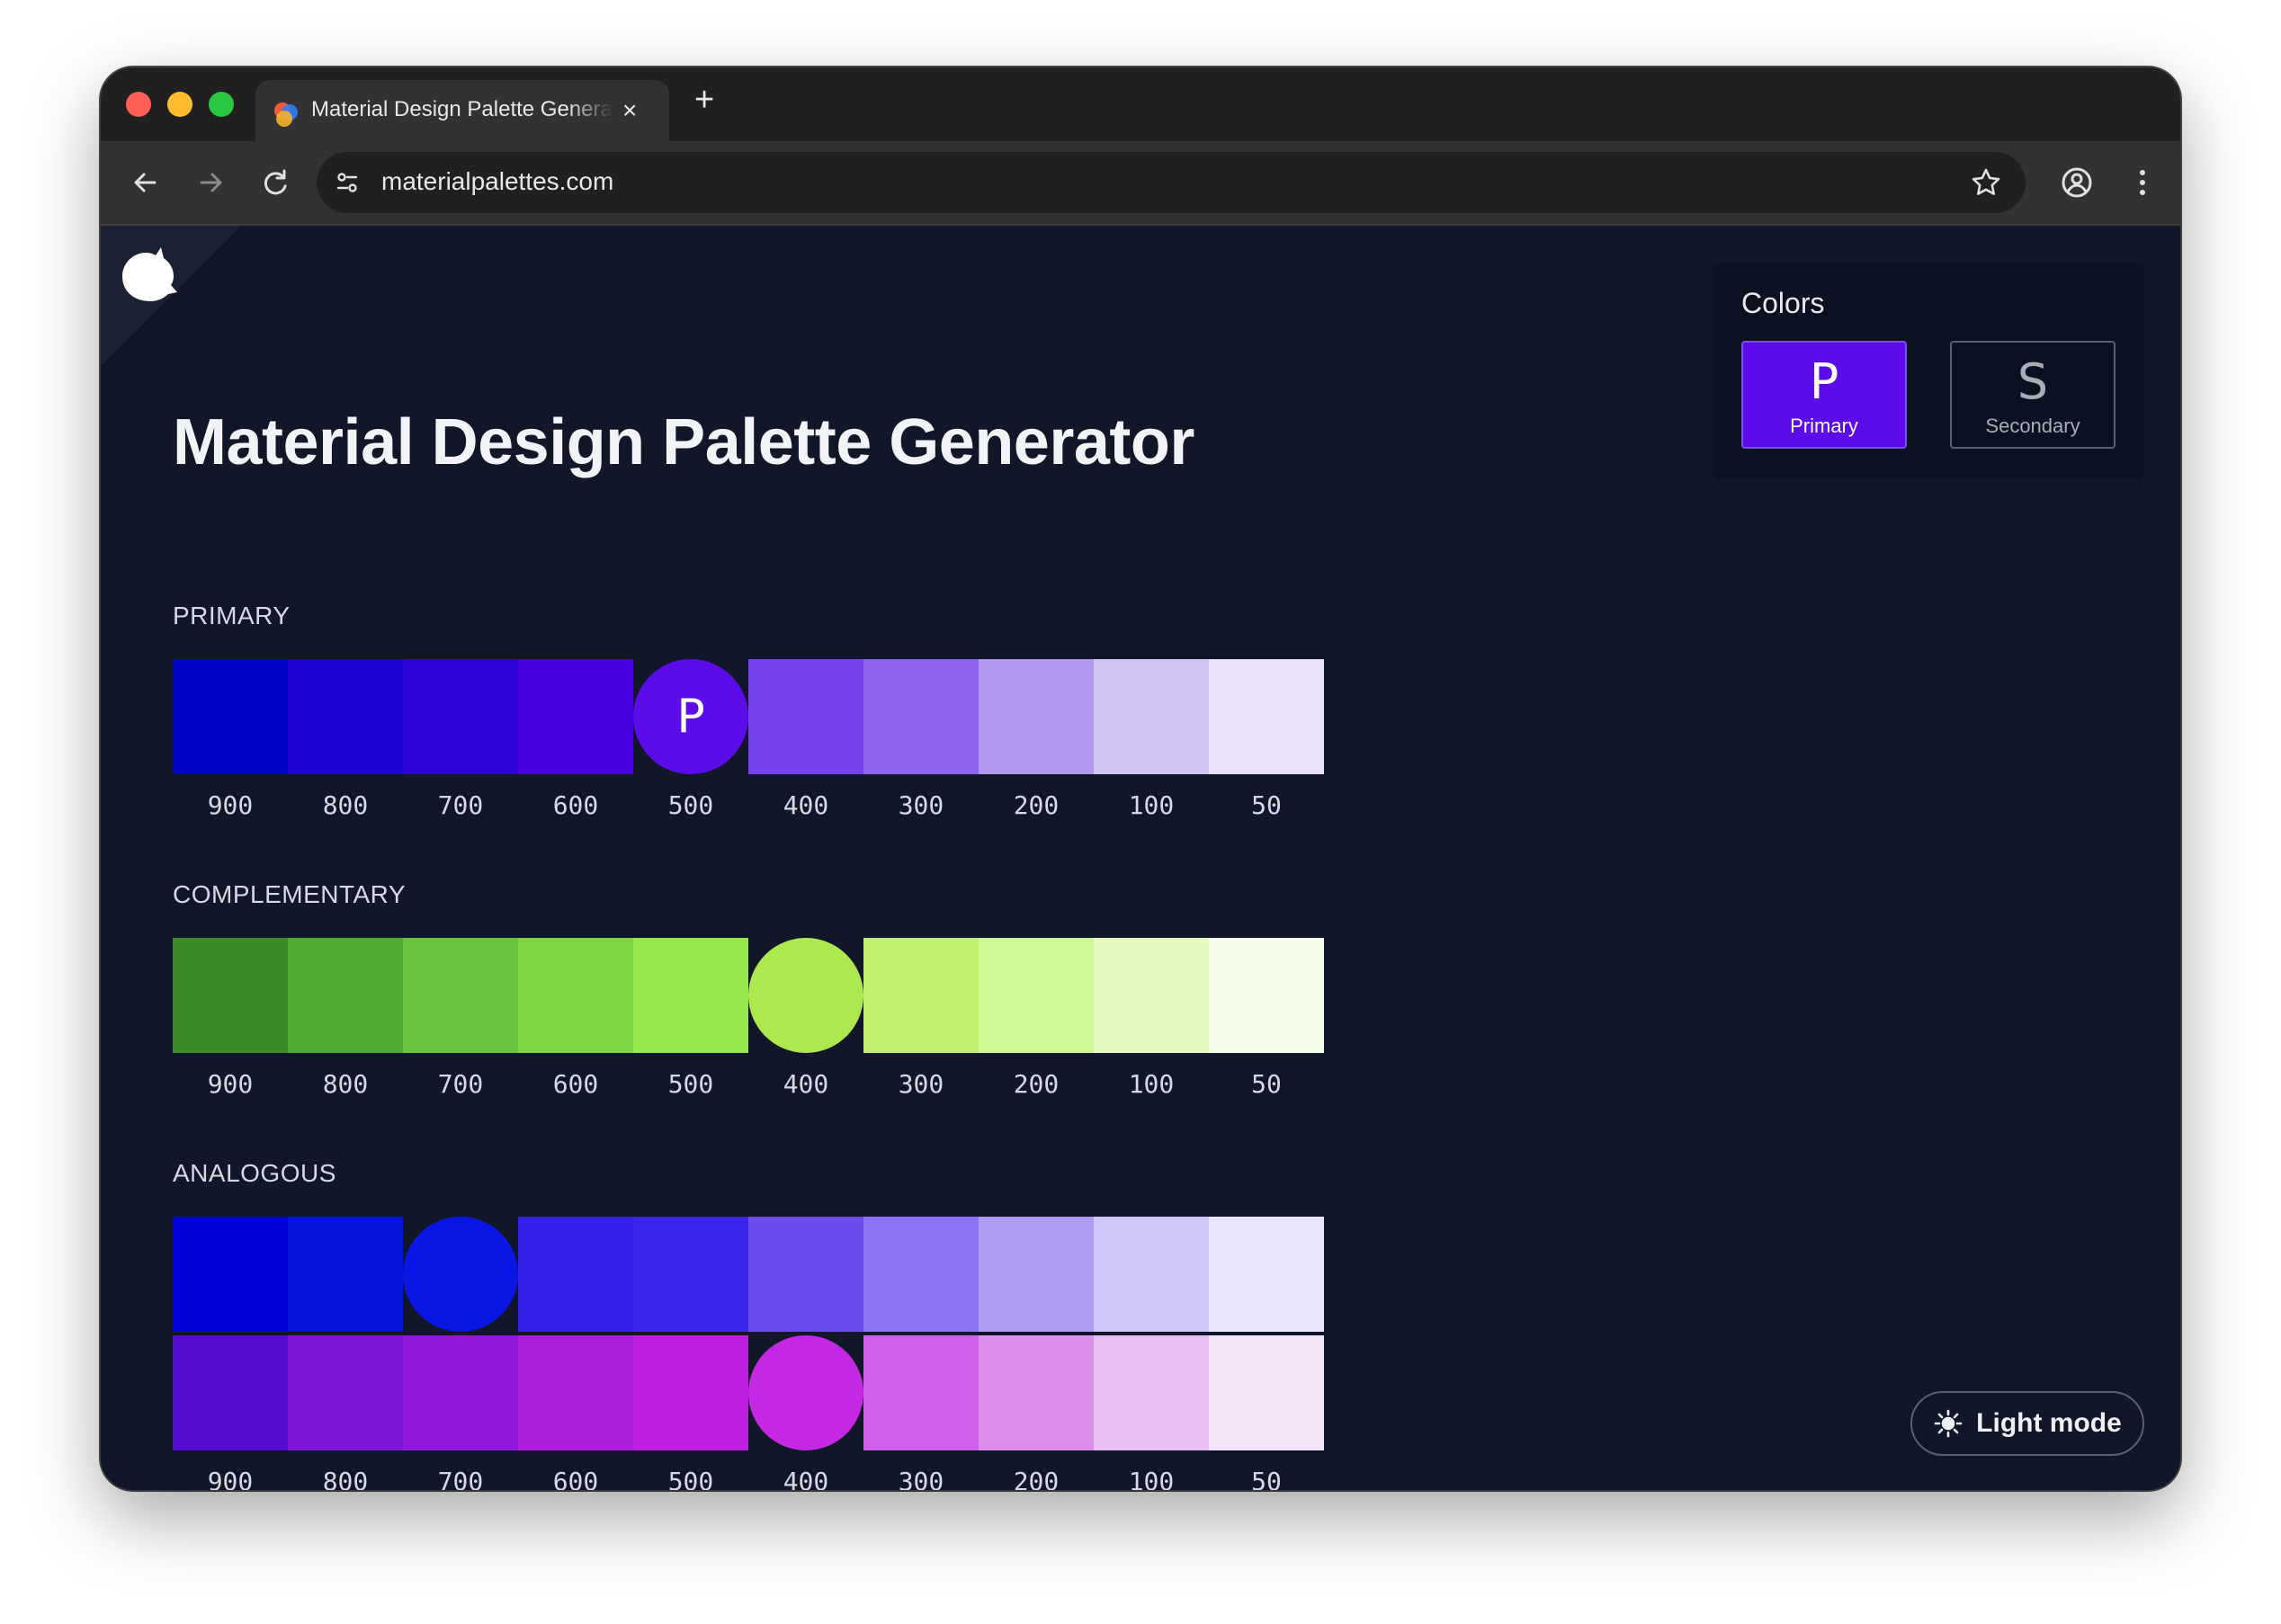  Describe the element at coordinates (2049, 1423) in the screenshot. I see `light-mode-label: Light mode` at that location.